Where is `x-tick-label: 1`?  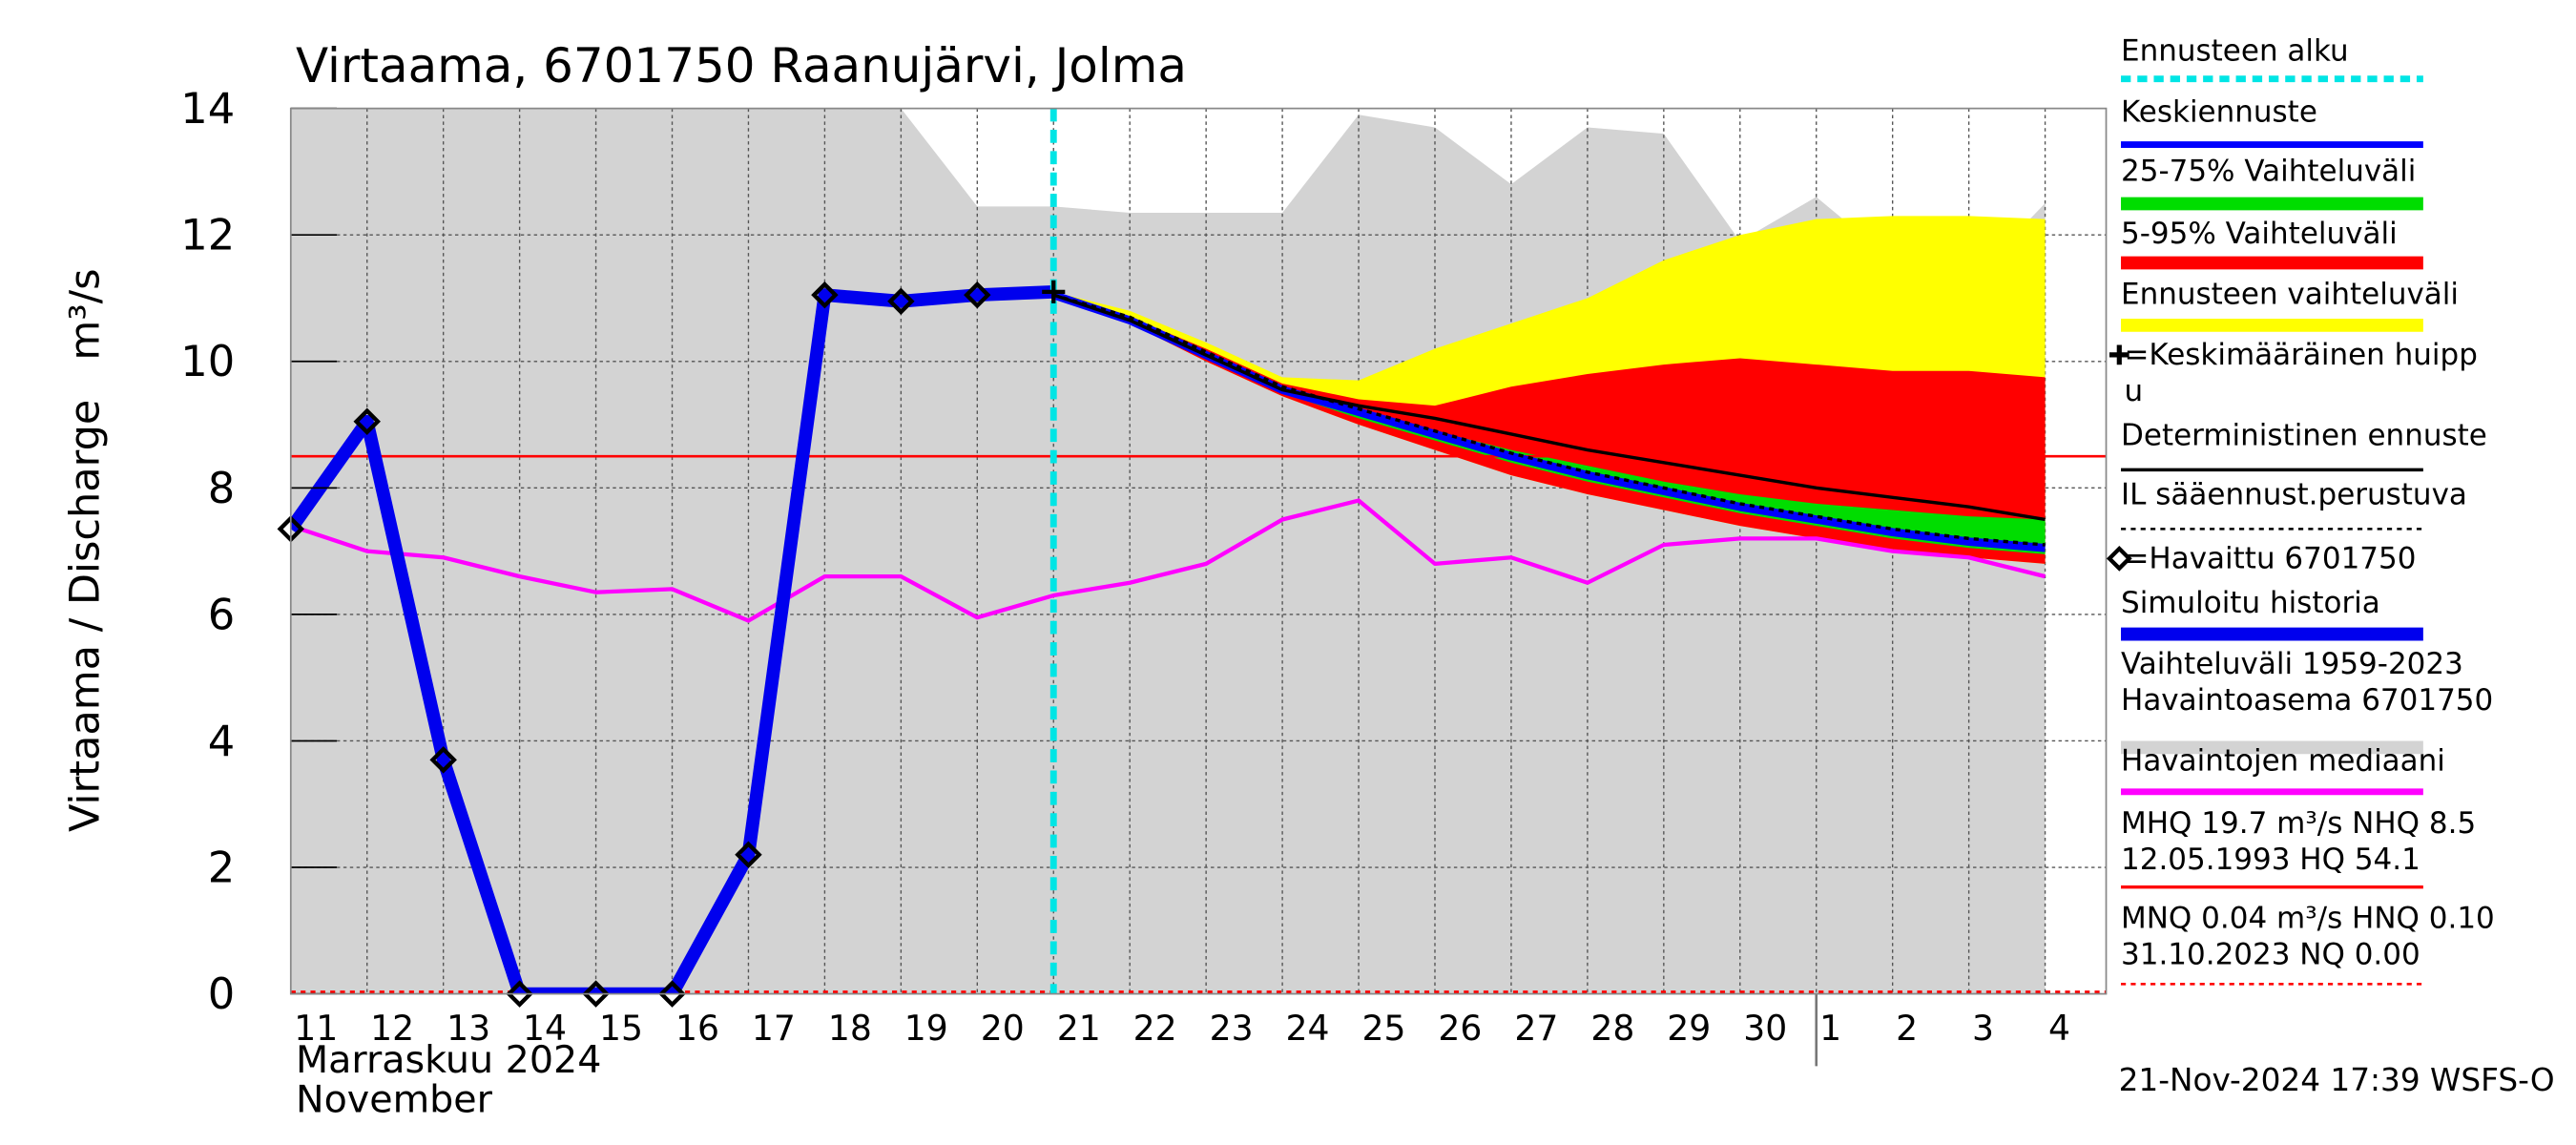 x-tick-label: 1 is located at coordinates (1830, 1029).